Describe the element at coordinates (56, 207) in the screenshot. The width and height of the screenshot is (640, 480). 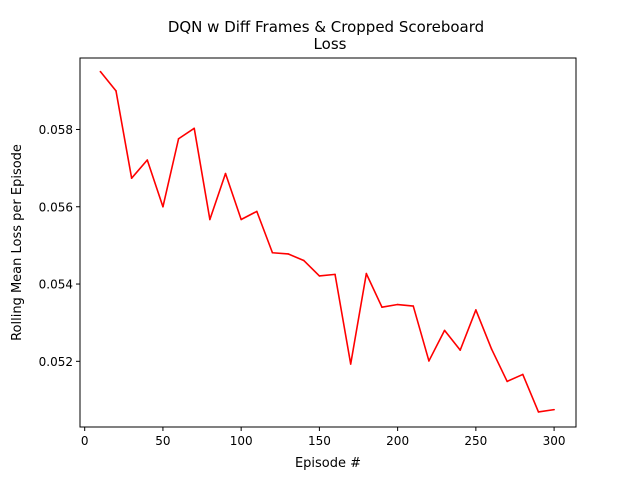
I see `y-tick-label: 0.056` at that location.